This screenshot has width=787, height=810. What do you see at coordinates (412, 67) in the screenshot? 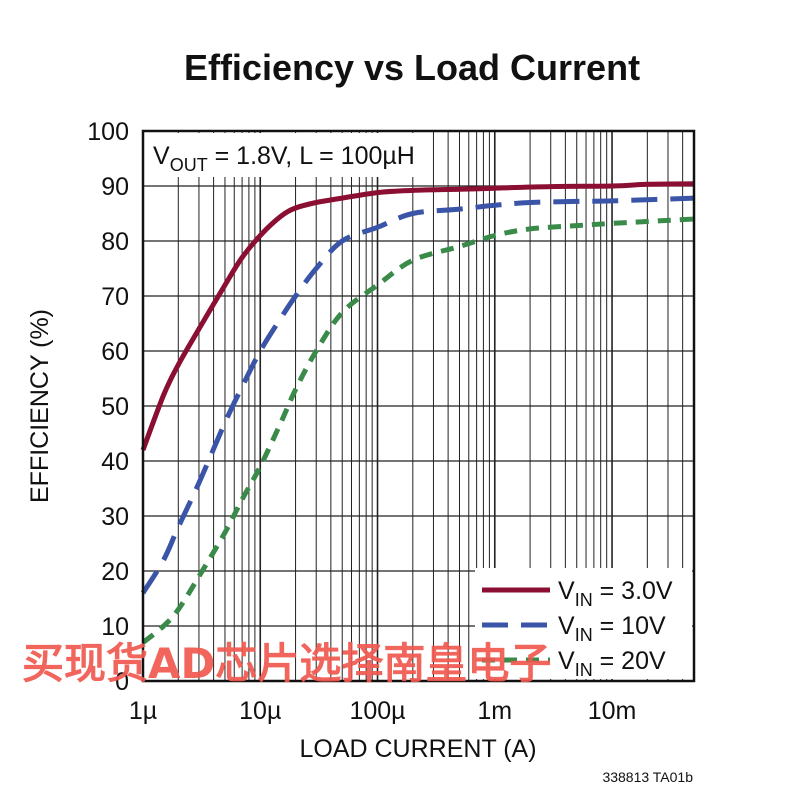
I see `chart-title: Efficiency vs Load Current` at bounding box center [412, 67].